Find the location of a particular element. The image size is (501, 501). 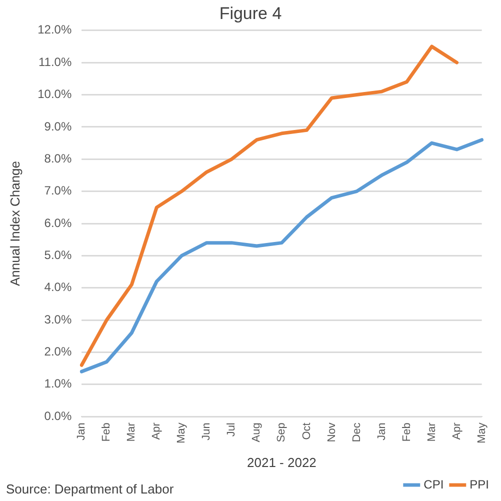

x-tick-label: Oct is located at coordinates (306, 431).